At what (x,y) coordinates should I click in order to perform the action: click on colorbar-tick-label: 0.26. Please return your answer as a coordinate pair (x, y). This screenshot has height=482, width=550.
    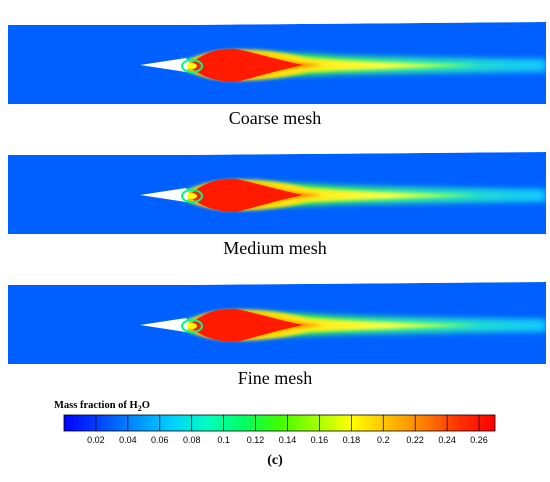
    Looking at the image, I should click on (479, 440).